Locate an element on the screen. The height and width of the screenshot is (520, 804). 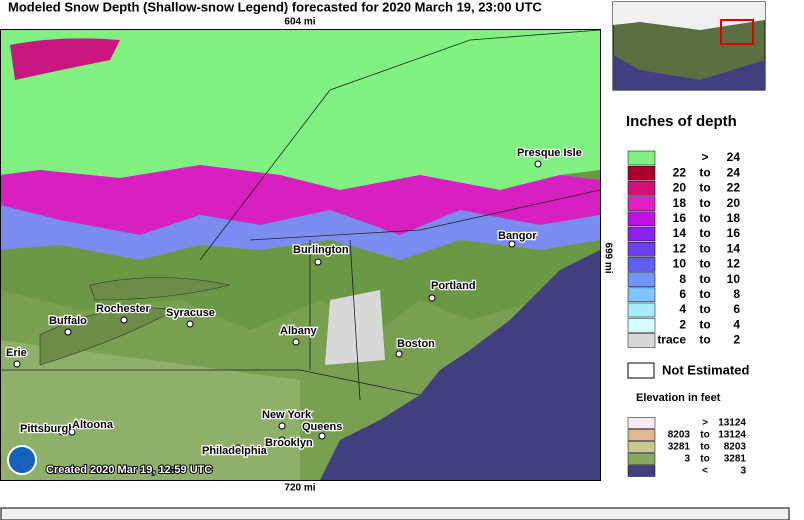
legend-low: 12 is located at coordinates (680, 248).